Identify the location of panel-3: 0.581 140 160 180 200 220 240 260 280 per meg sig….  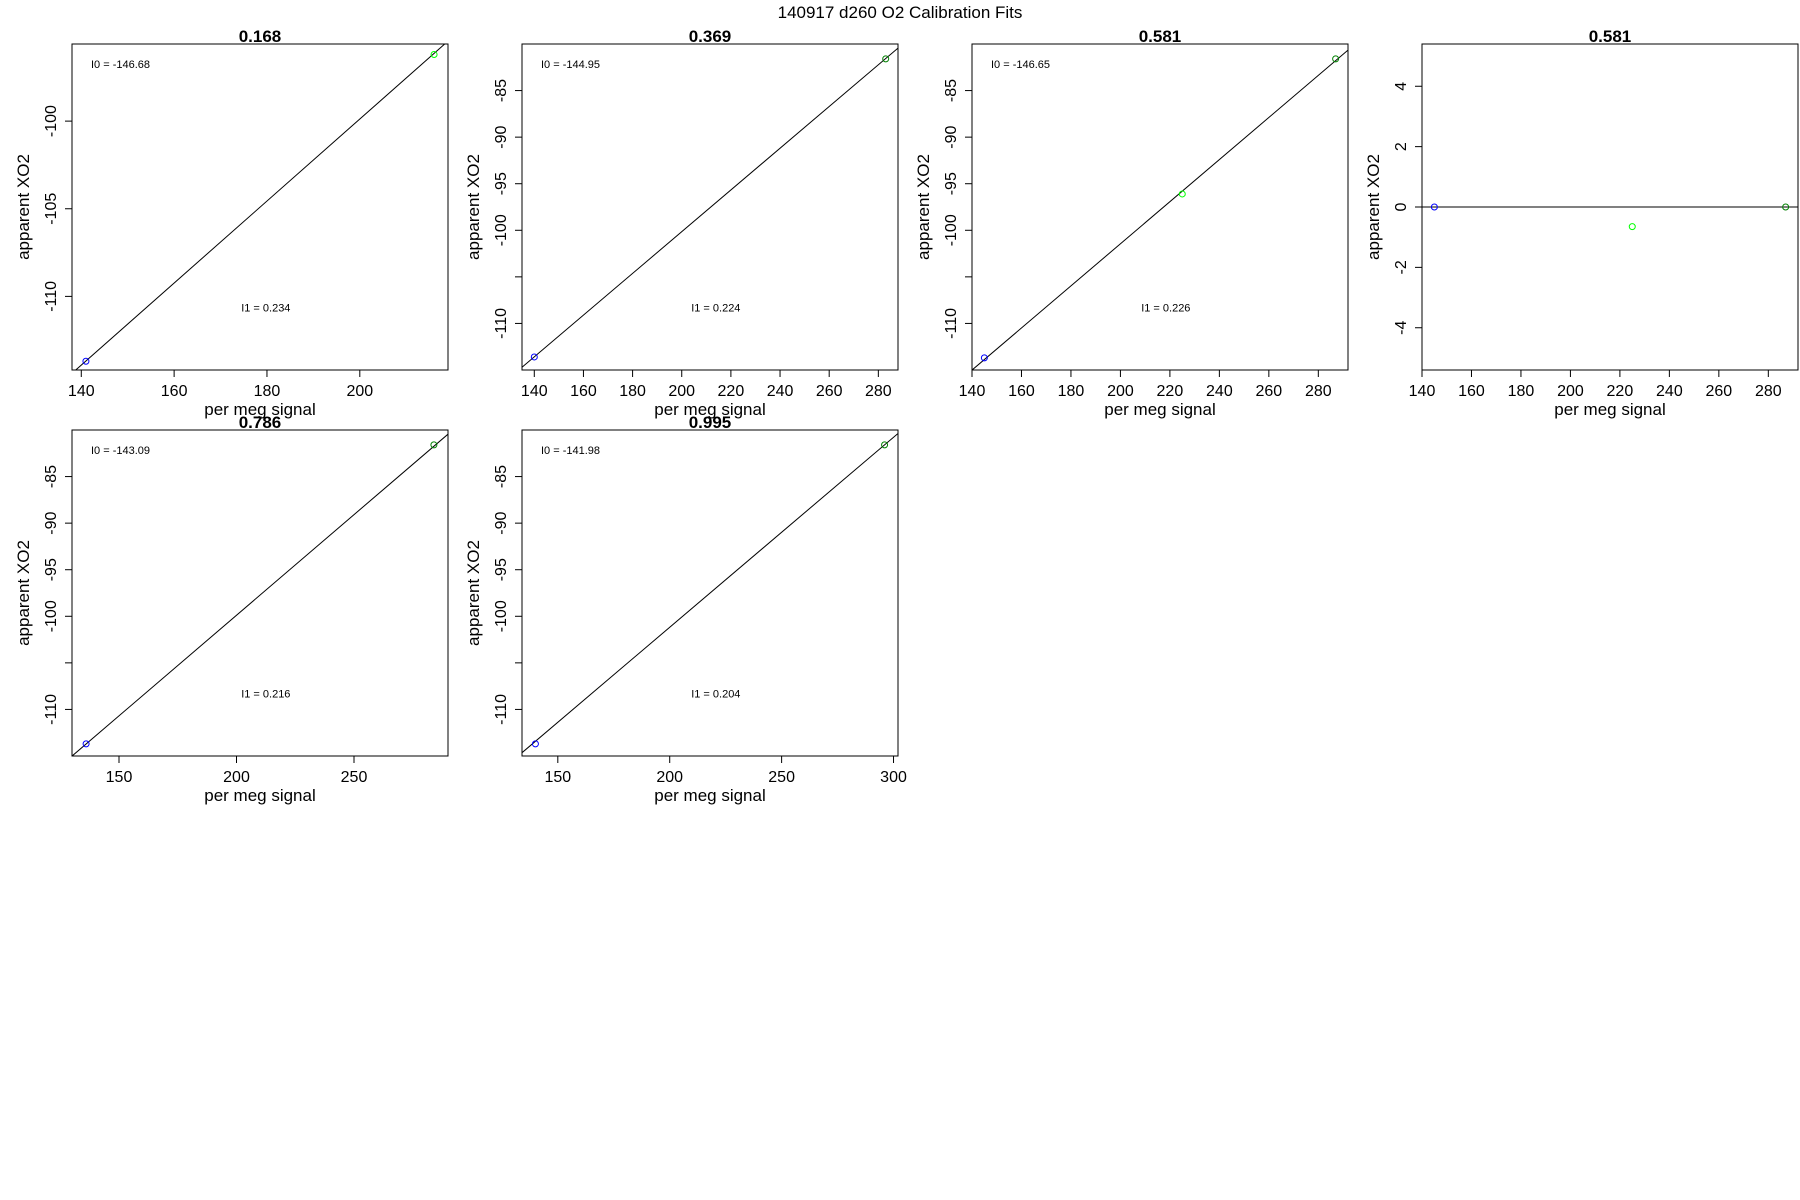
(1131, 223).